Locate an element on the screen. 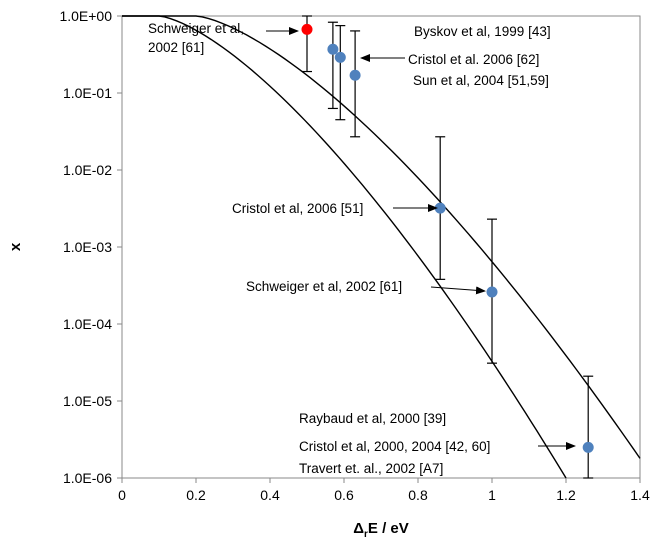  annotation-line: Travert et. al., 2002 [A7] is located at coordinates (371, 468).